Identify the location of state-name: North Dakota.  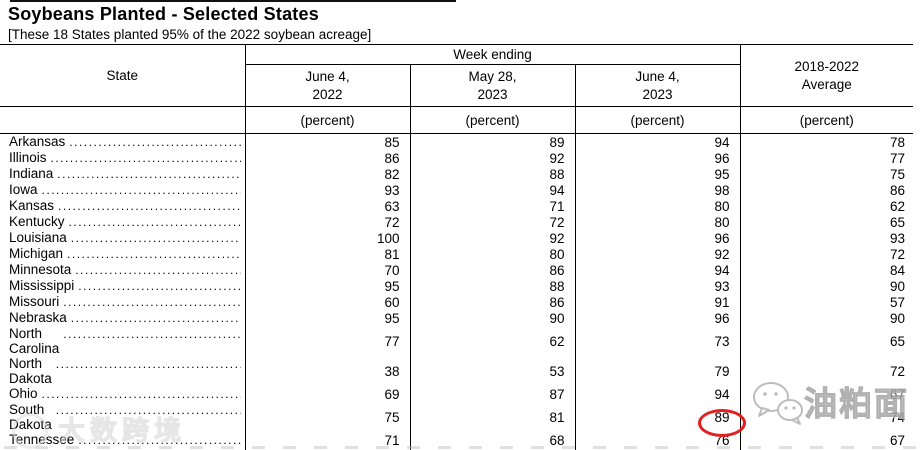
(30, 371).